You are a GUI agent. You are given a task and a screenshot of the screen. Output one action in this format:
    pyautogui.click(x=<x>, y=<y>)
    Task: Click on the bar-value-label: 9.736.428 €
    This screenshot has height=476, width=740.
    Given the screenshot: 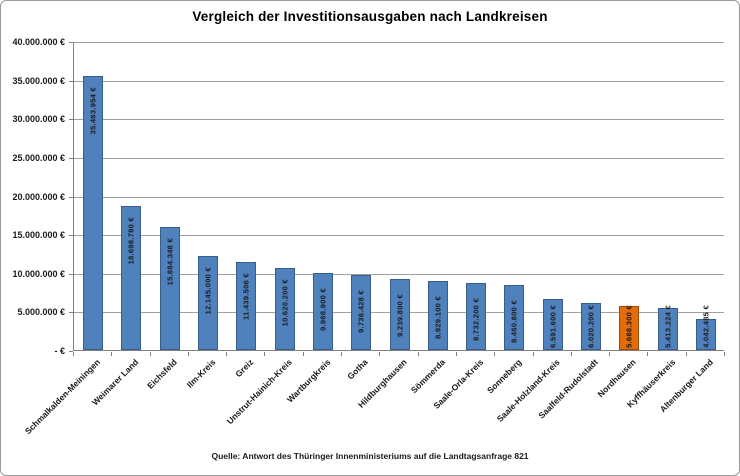 What is the action you would take?
    pyautogui.click(x=361, y=311)
    